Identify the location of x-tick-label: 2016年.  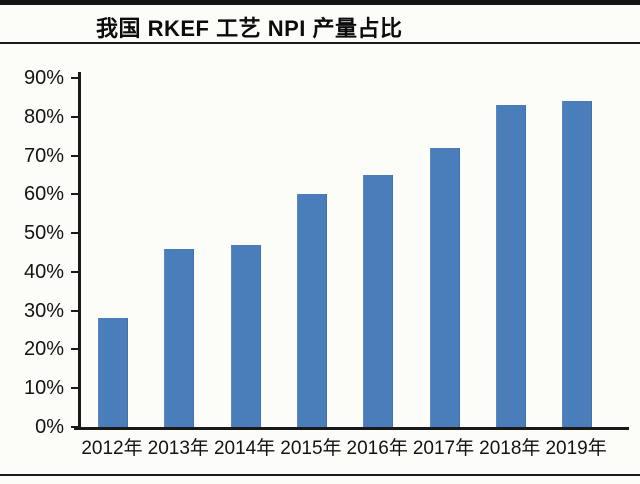
(377, 448).